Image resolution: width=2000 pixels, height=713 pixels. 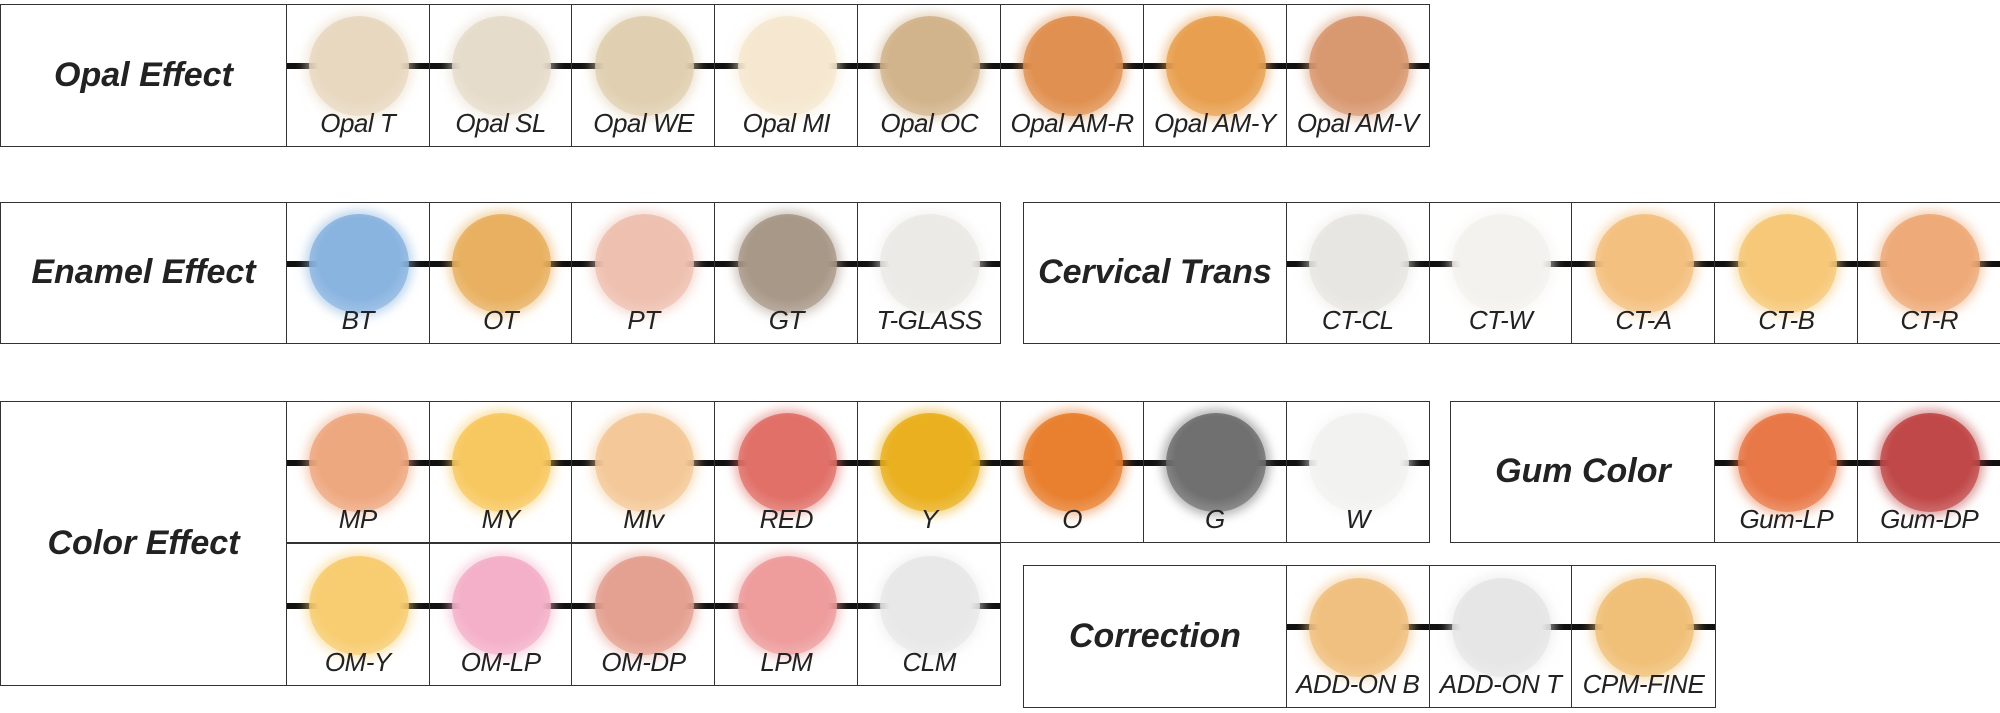 I want to click on swatch-cell: CT-B, so click(x=1786, y=273).